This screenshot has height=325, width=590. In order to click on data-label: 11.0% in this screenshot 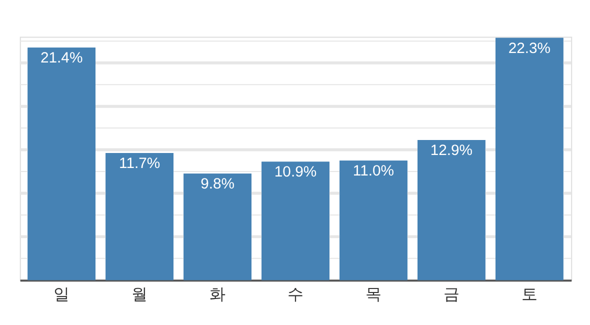, I will do `click(373, 172)`.